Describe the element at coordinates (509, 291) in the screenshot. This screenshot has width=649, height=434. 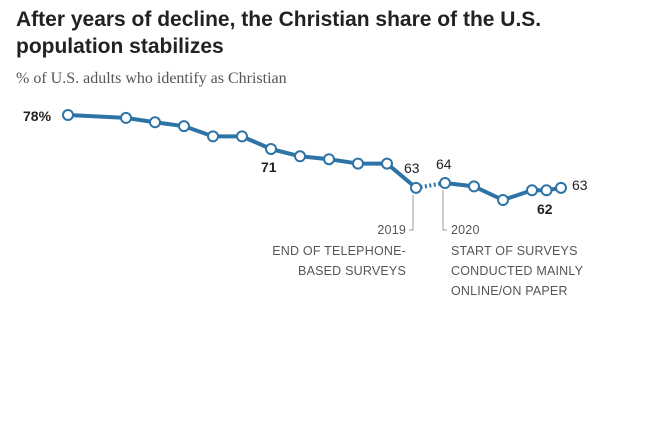
I see `annotation-2020-line-3: ONLINE/ON PAPER` at that location.